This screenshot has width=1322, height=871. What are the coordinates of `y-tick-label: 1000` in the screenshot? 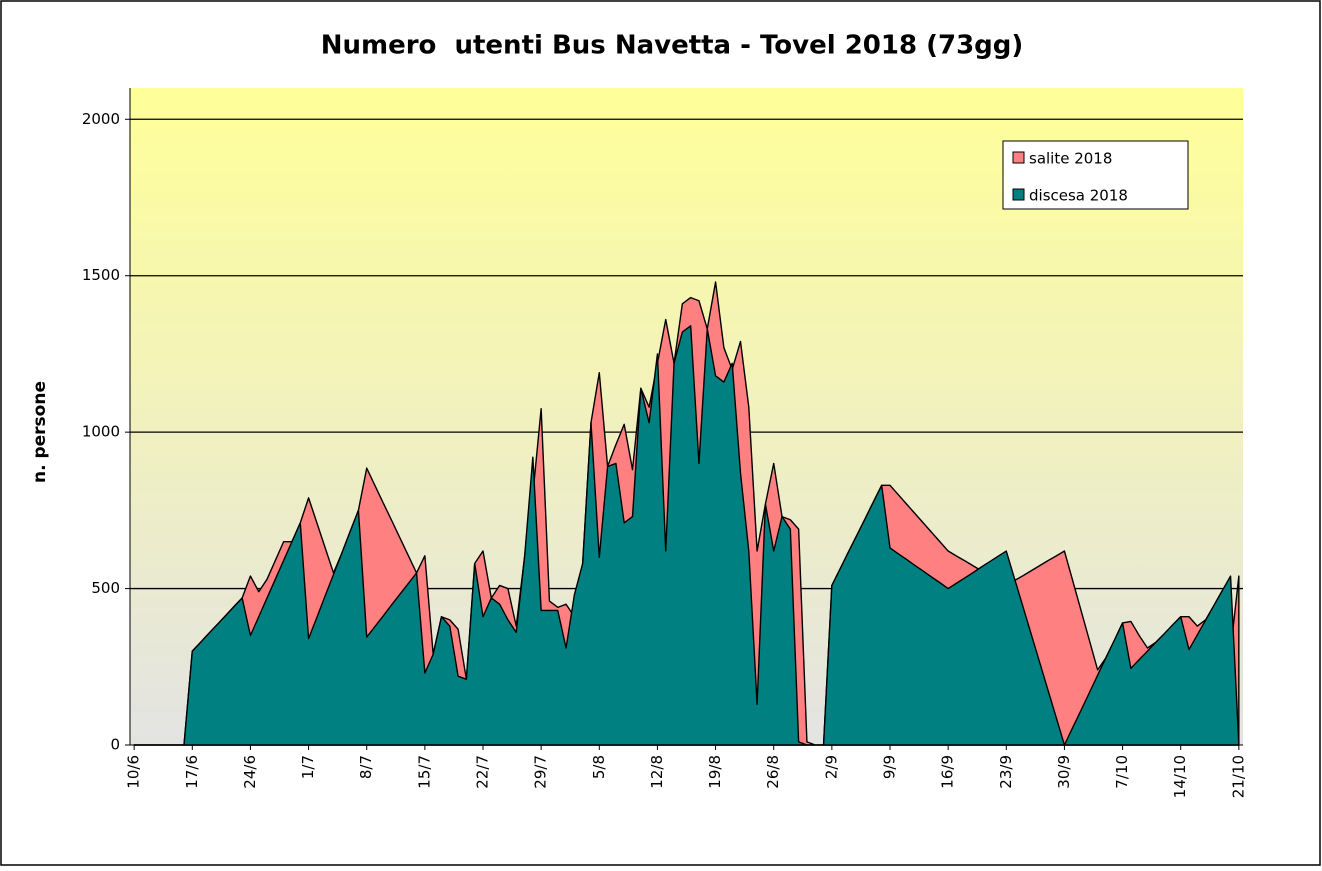 It's located at (101, 432).